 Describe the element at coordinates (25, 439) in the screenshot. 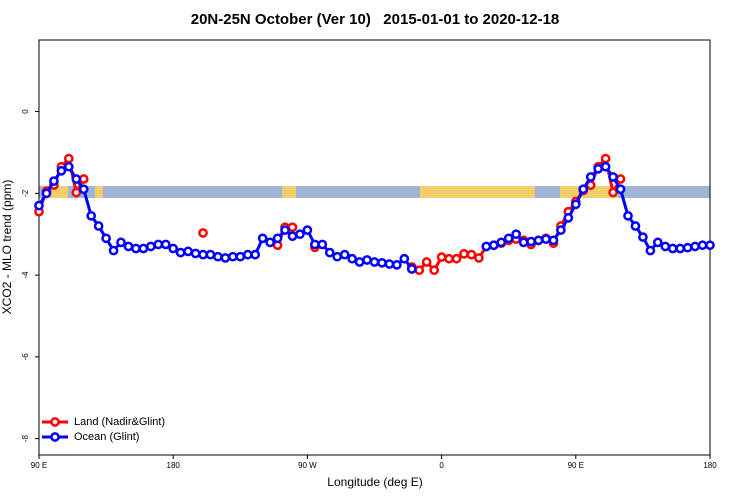

I see `y-tick-label: -8` at that location.